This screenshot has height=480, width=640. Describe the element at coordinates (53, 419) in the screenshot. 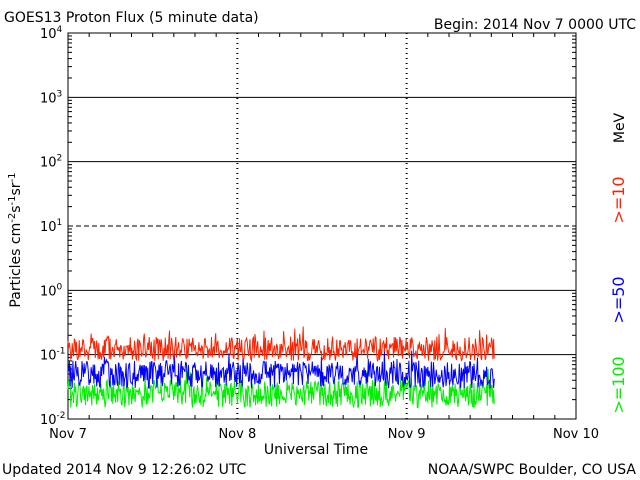

I see `y-tick-label: 10⁻²` at that location.